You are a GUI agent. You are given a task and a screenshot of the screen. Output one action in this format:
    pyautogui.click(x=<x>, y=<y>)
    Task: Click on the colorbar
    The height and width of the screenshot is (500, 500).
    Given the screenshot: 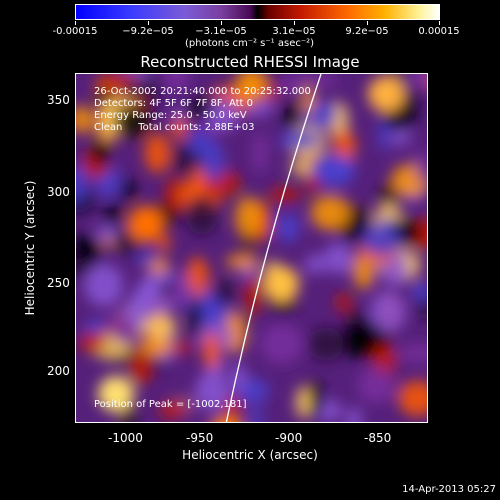 What is the action you would take?
    pyautogui.click(x=257, y=12)
    